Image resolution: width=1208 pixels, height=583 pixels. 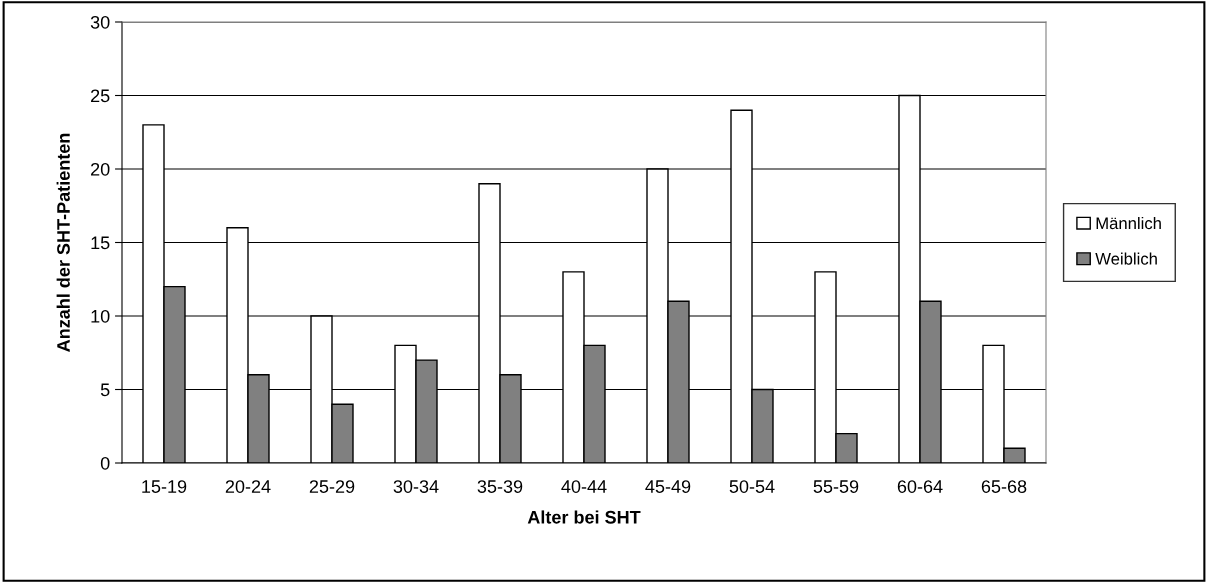 I want to click on y-tick-label: 20, so click(x=100, y=169).